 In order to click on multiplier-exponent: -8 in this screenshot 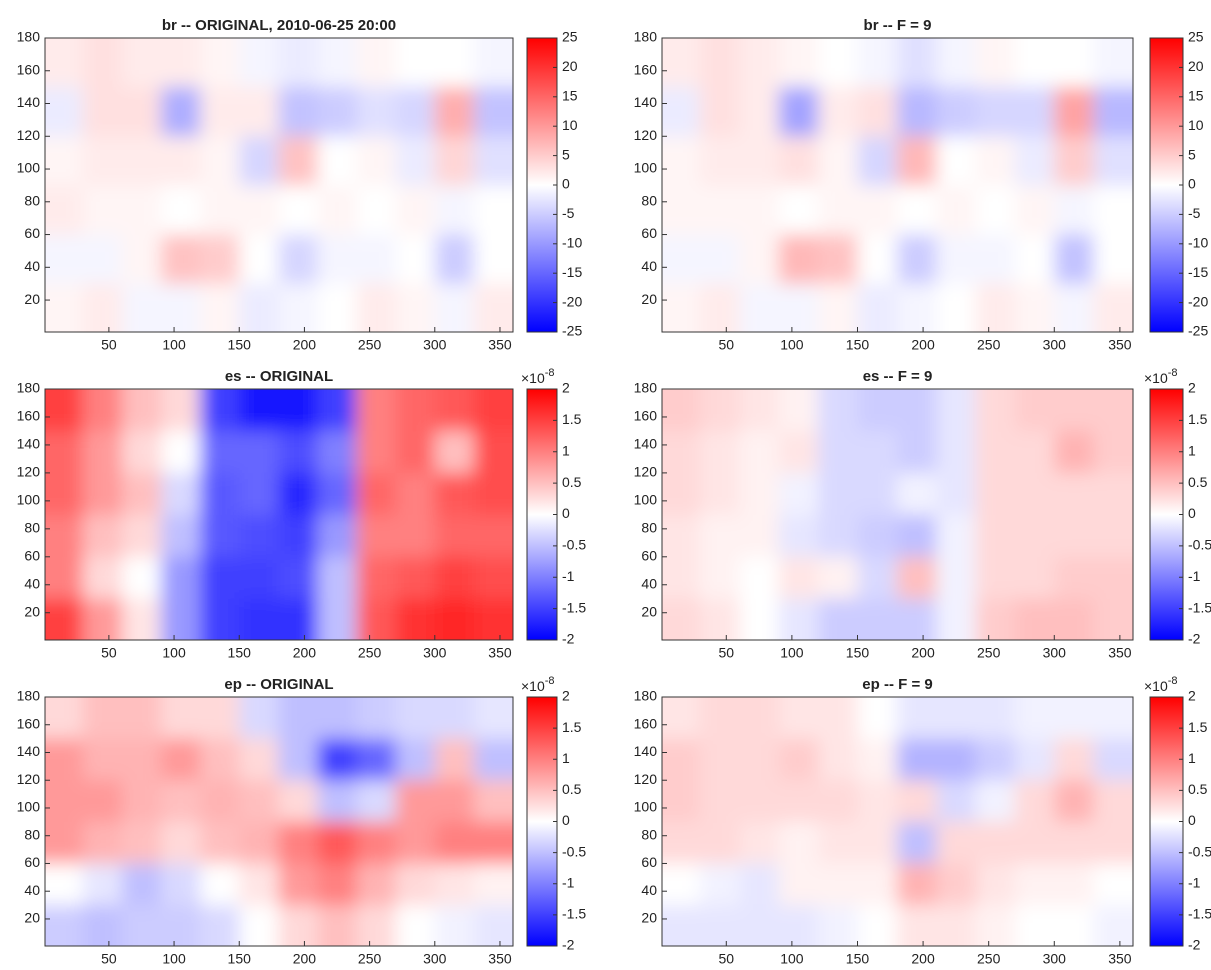, I will do `click(1173, 373)`.